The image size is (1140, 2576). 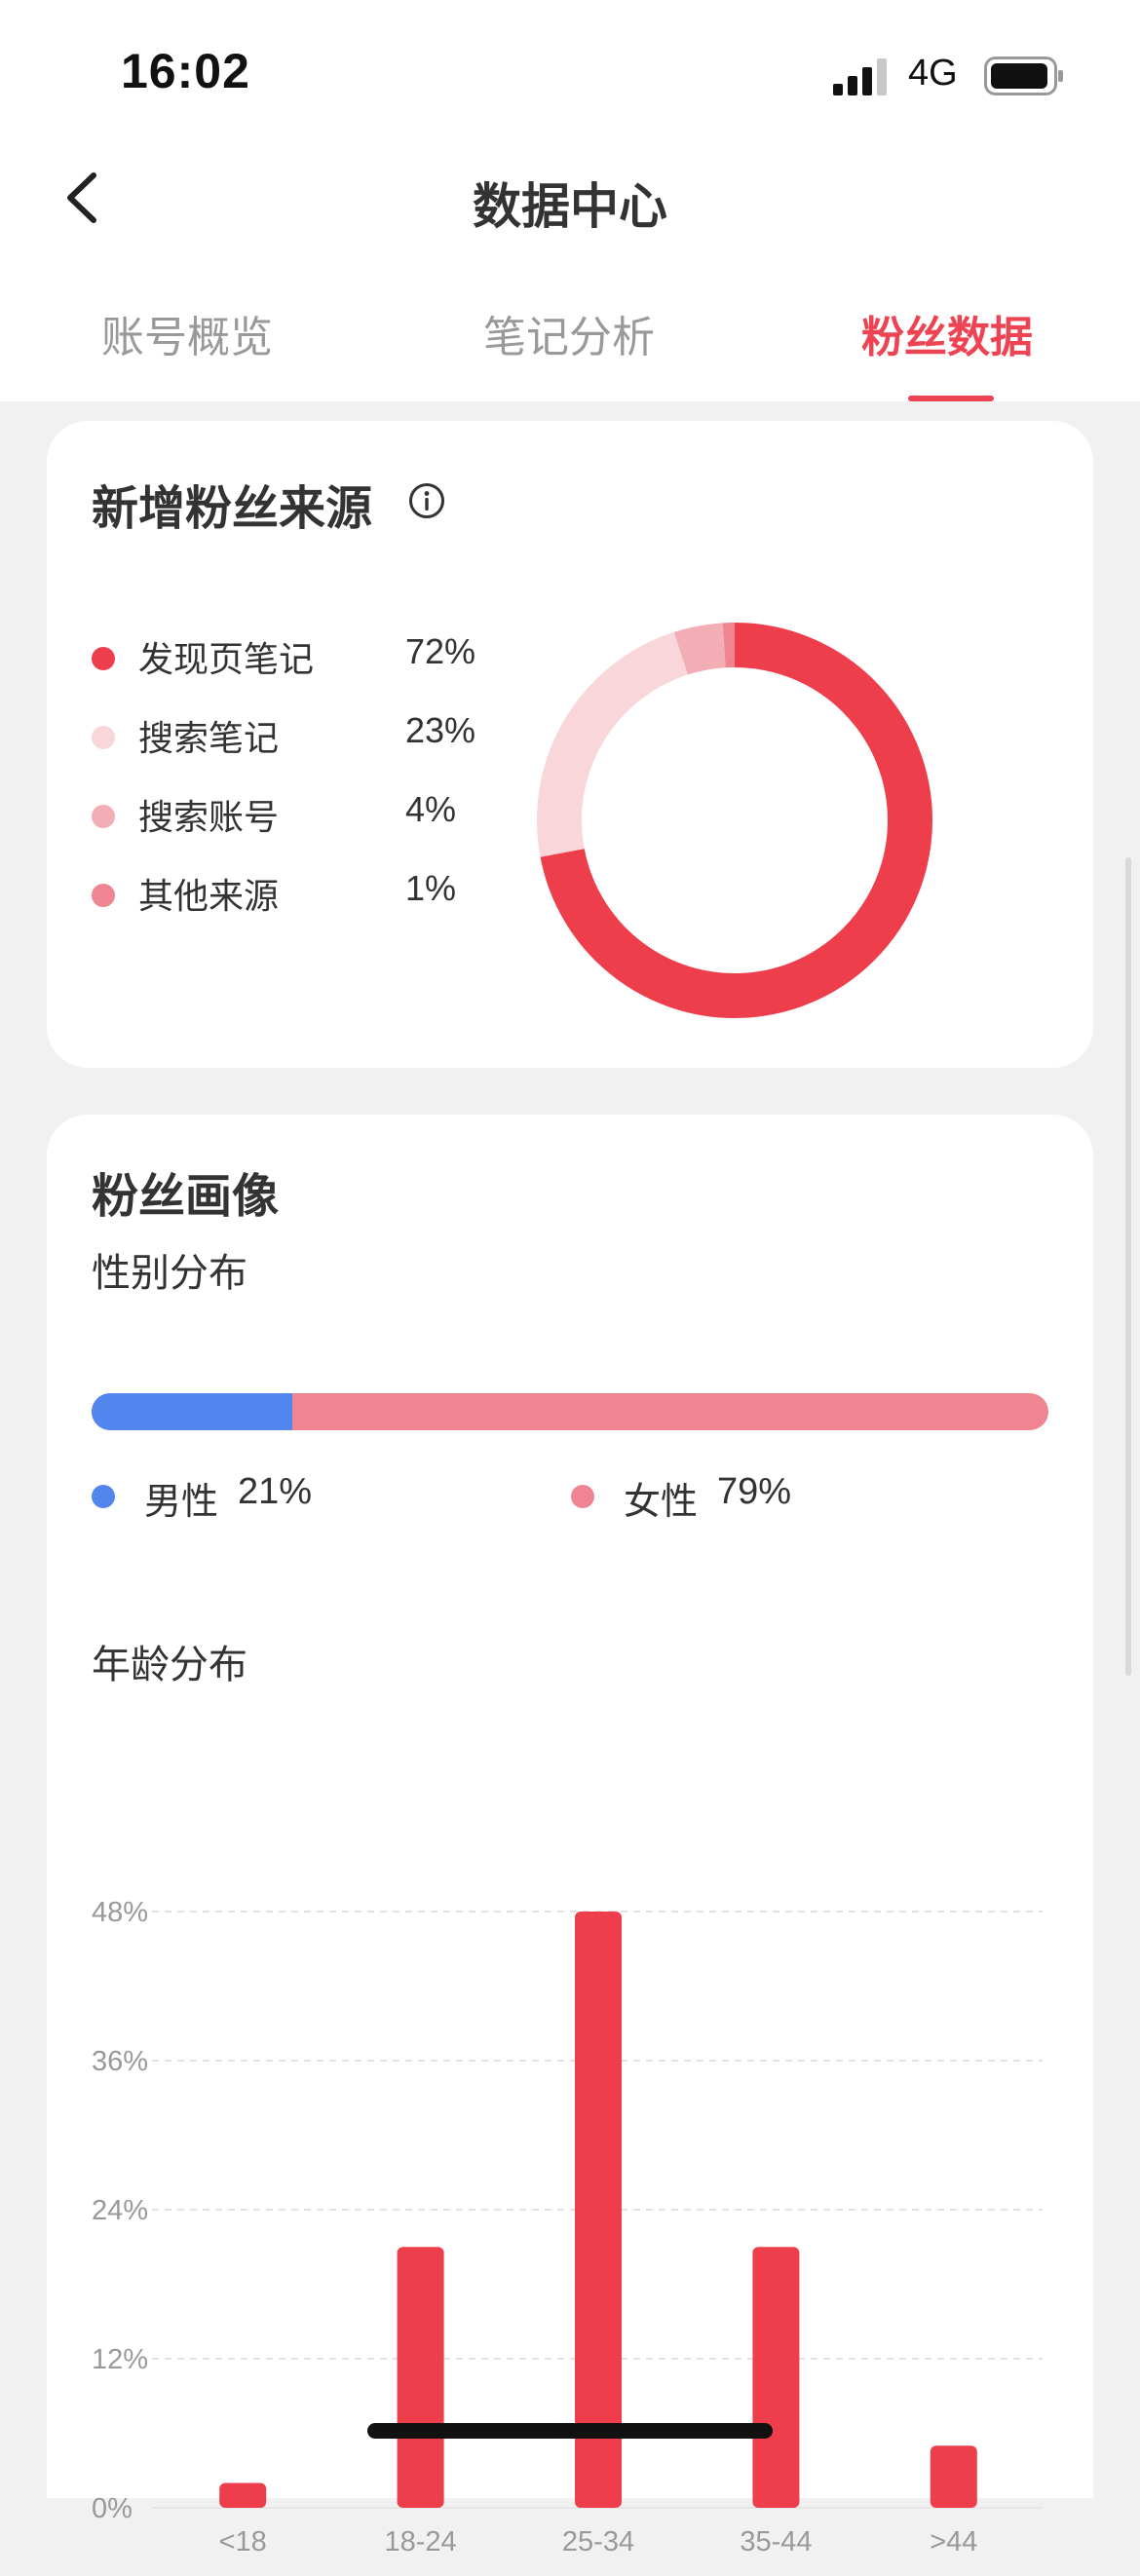 What do you see at coordinates (431, 809) in the screenshot?
I see `legend-percent: 4%` at bounding box center [431, 809].